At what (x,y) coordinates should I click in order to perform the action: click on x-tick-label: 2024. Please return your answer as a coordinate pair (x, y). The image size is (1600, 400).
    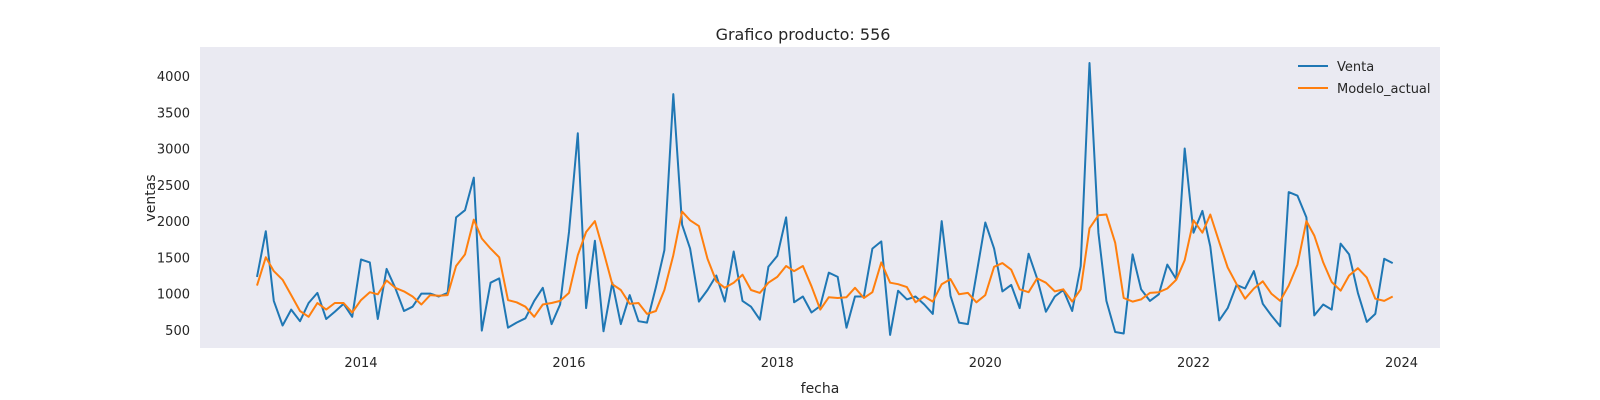
    Looking at the image, I should click on (1401, 363).